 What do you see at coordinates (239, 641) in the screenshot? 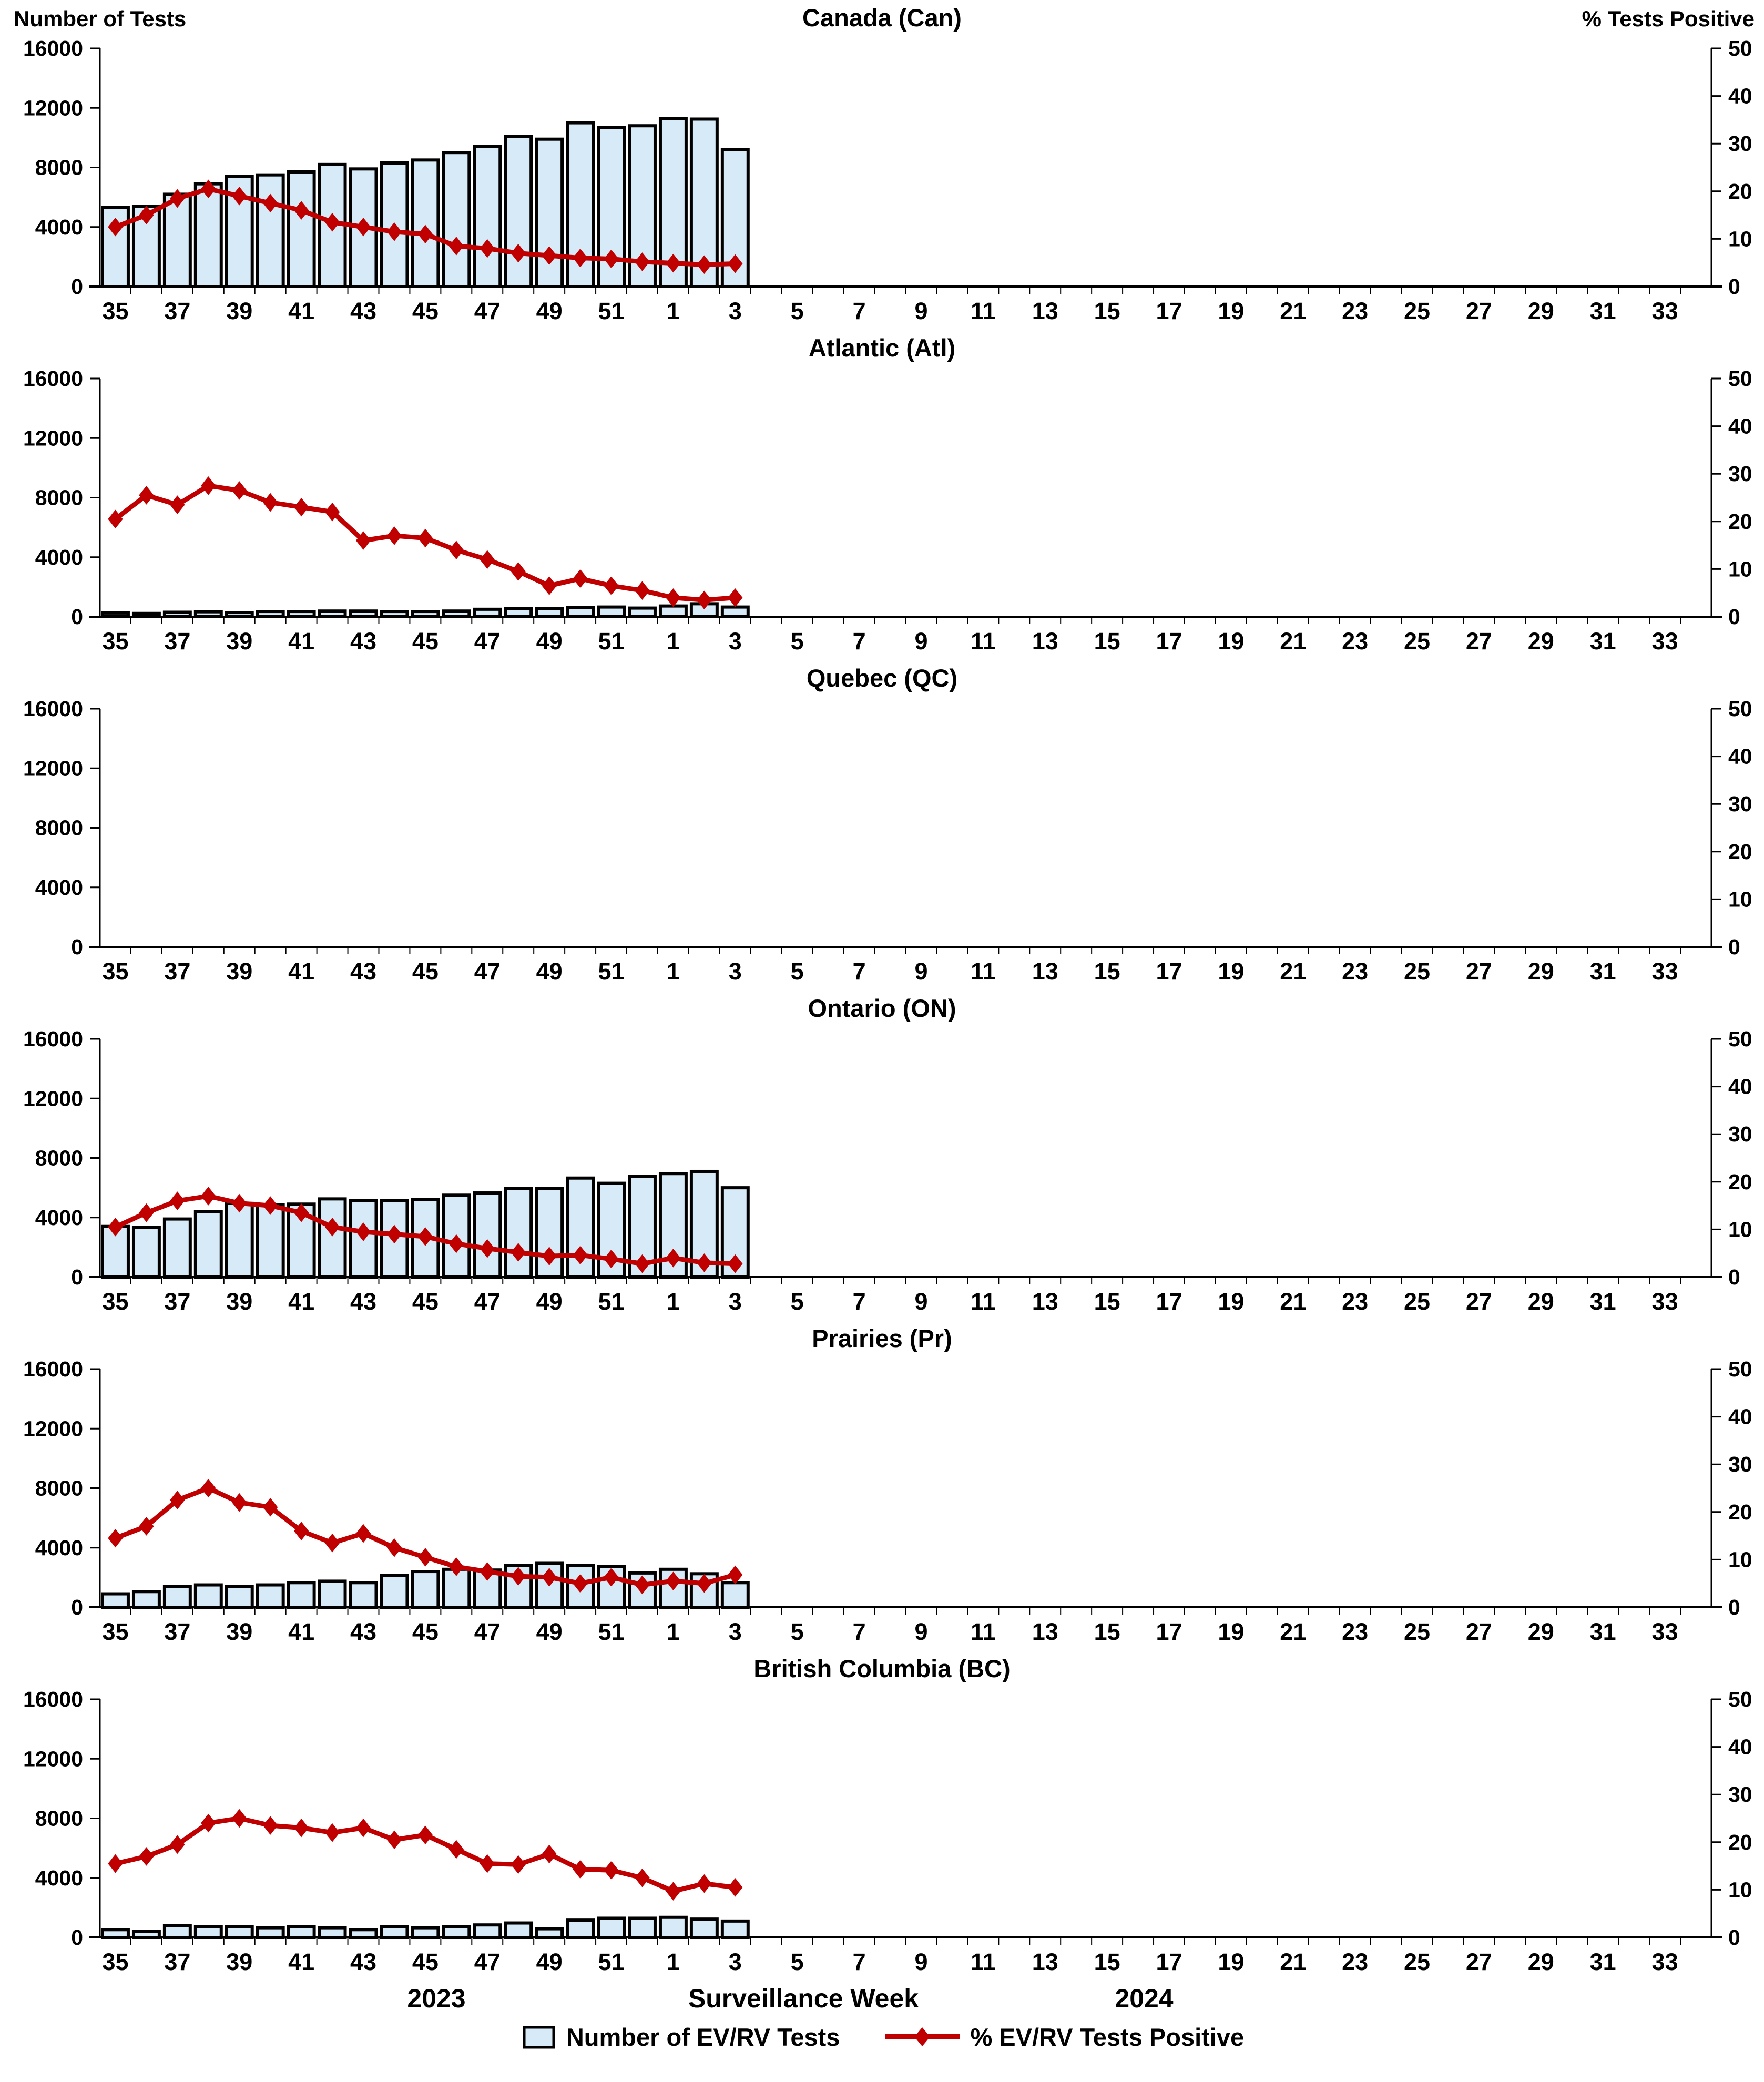
I see `svg-text: 39` at bounding box center [239, 641].